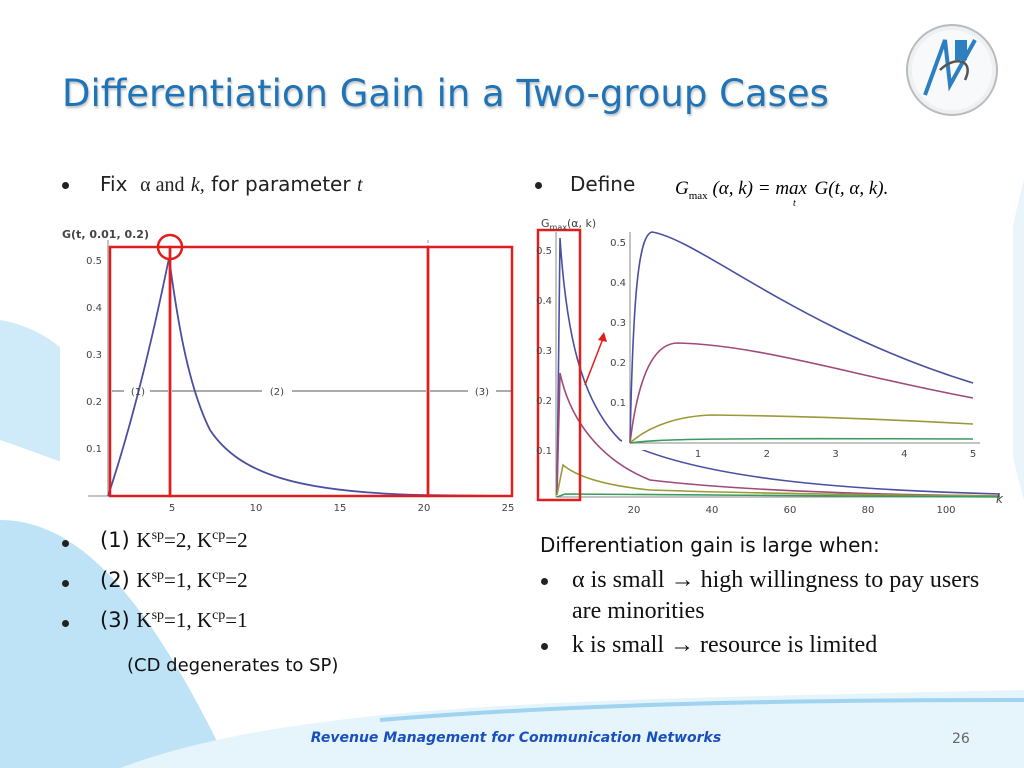 The image size is (1024, 768). I want to click on tick-label: 40, so click(712, 510).